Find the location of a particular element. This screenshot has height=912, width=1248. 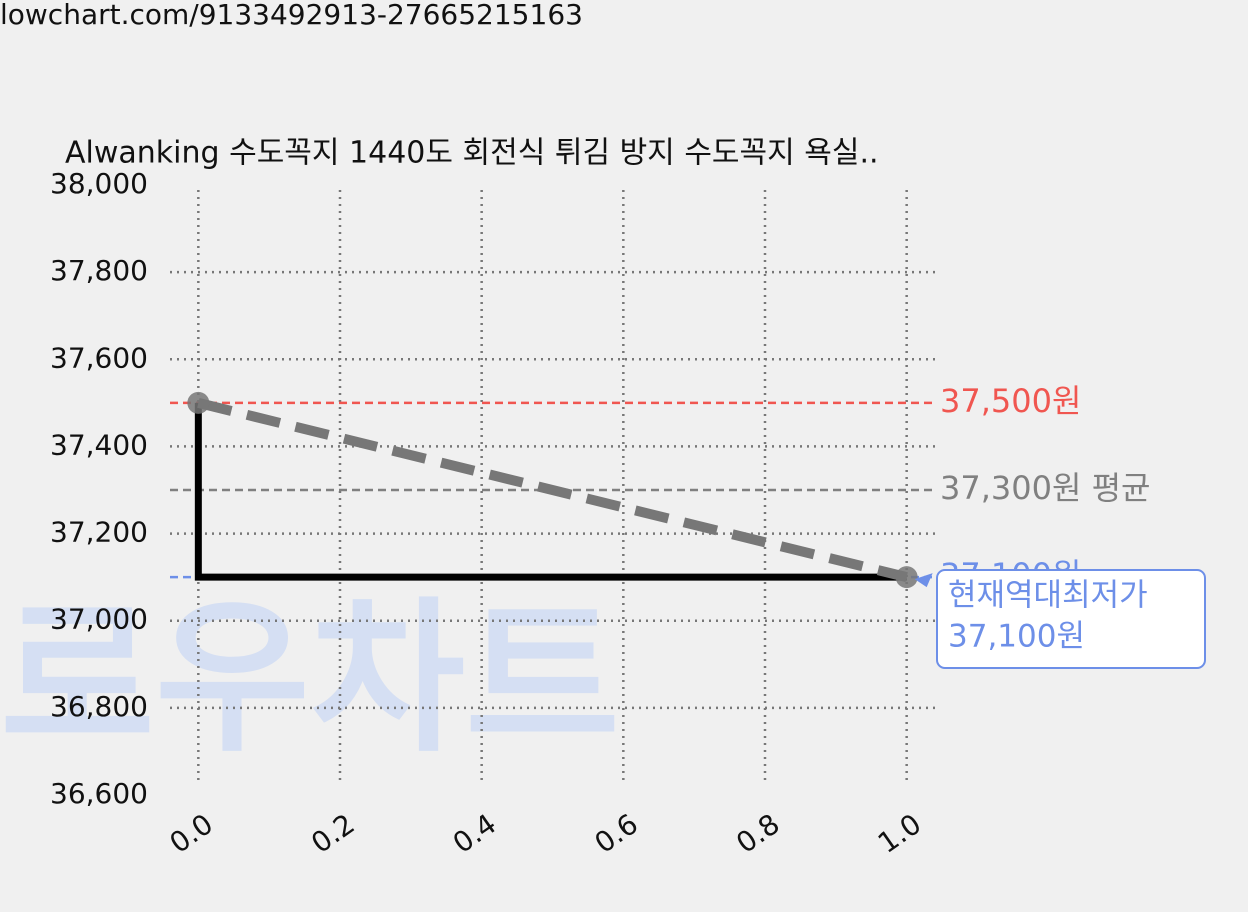

watermark: 로우차트 is located at coordinates (310, 678).